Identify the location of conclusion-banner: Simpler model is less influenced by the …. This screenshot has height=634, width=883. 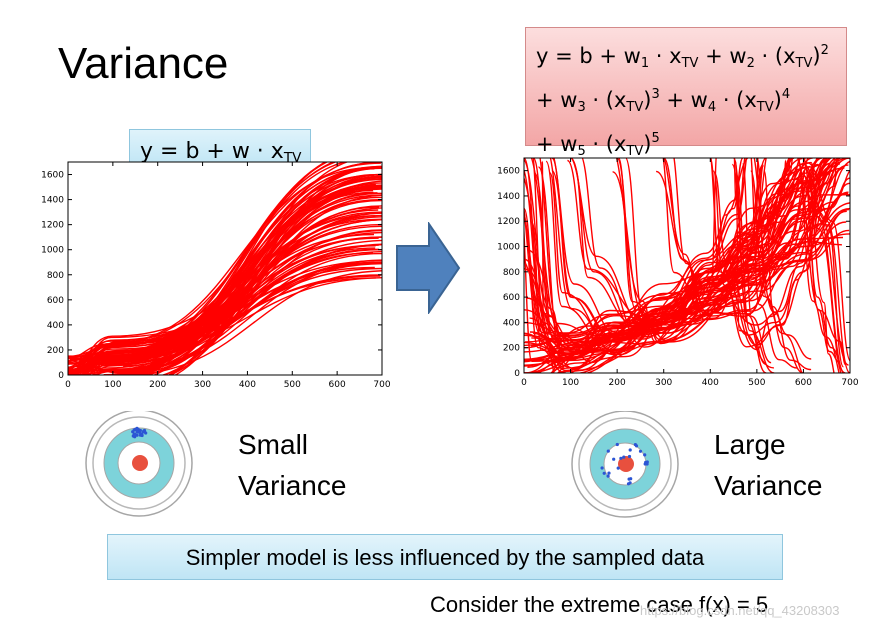
(445, 557).